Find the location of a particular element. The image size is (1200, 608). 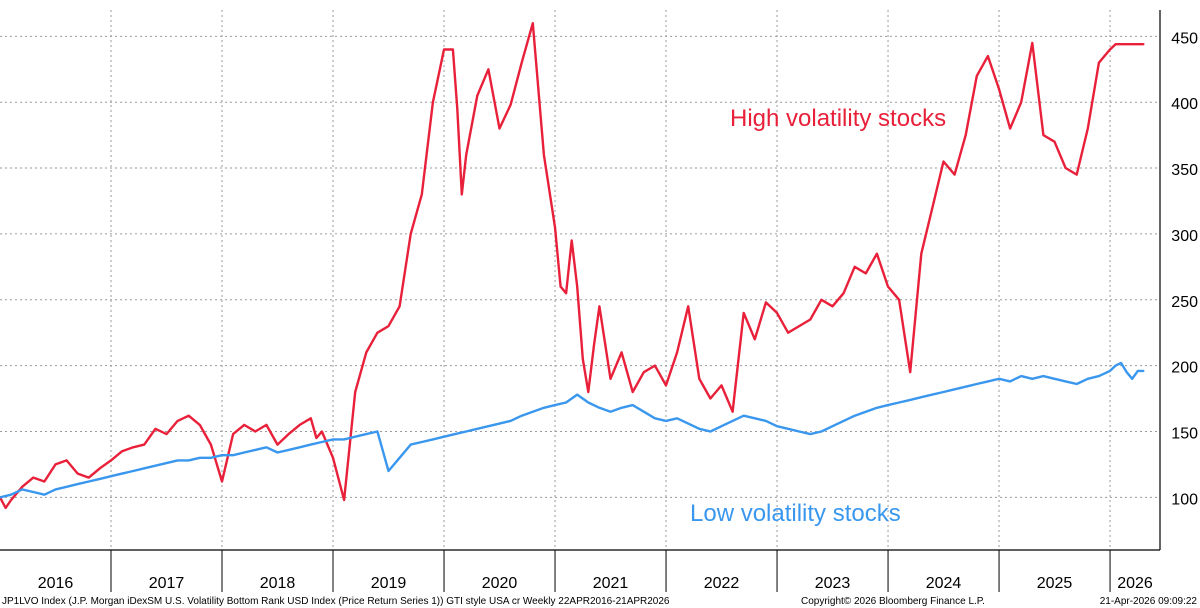

y-tick-label: 200 is located at coordinates (1184, 368).